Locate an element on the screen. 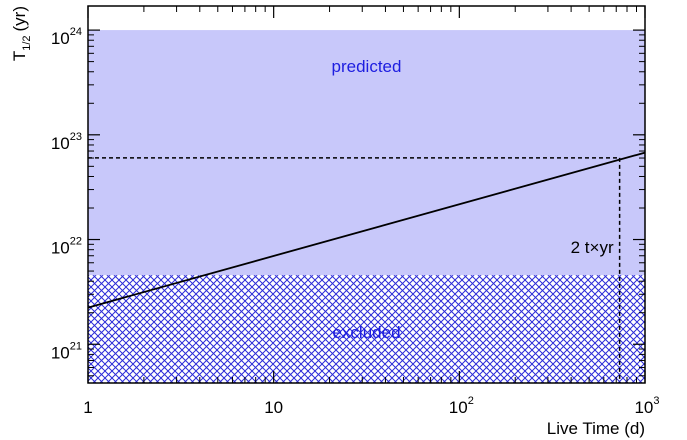 The height and width of the screenshot is (440, 687). svg-text:T1/2(yr): T1/2 (yr) is located at coordinates (21, 33).